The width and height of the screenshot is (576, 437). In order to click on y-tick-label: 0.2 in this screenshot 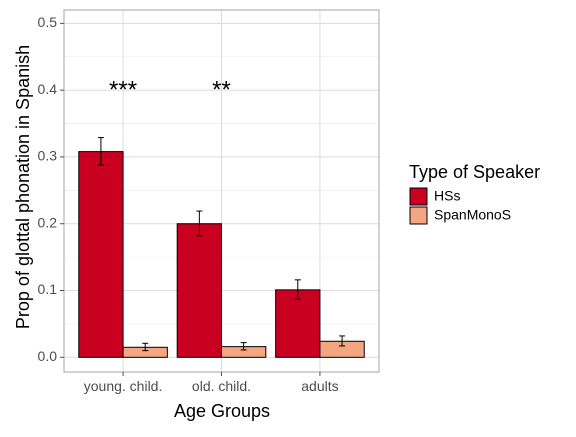, I will do `click(48, 222)`.